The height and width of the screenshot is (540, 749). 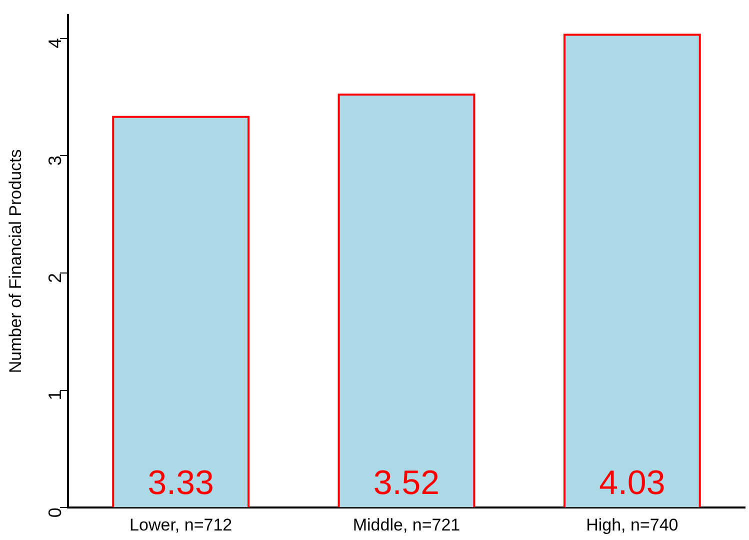 What do you see at coordinates (406, 524) in the screenshot?
I see `x-tick-label: Middle, n=721` at bounding box center [406, 524].